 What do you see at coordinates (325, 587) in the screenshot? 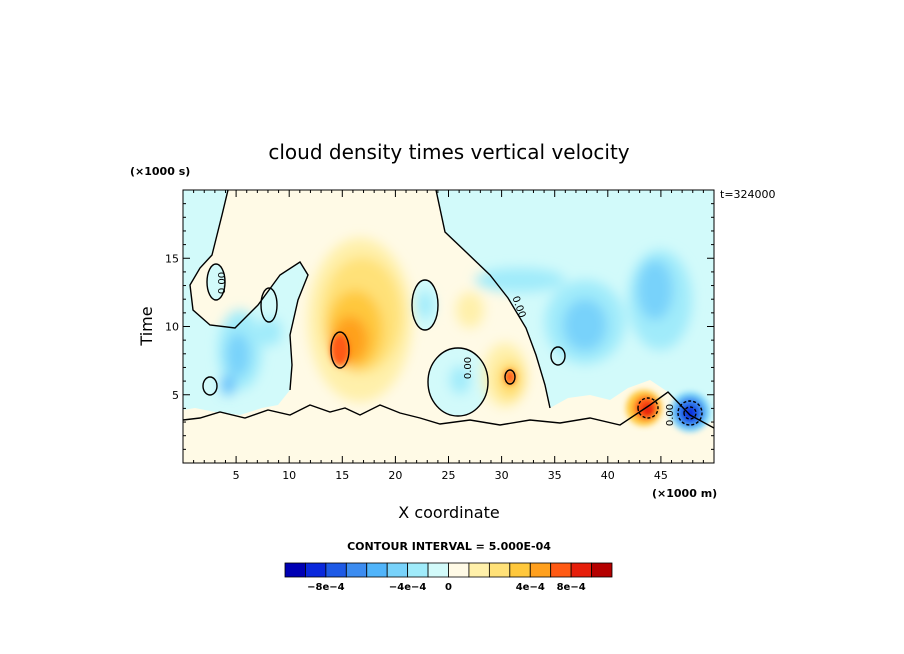
I see `colorbar-tick-label: −8e−4` at bounding box center [325, 587].